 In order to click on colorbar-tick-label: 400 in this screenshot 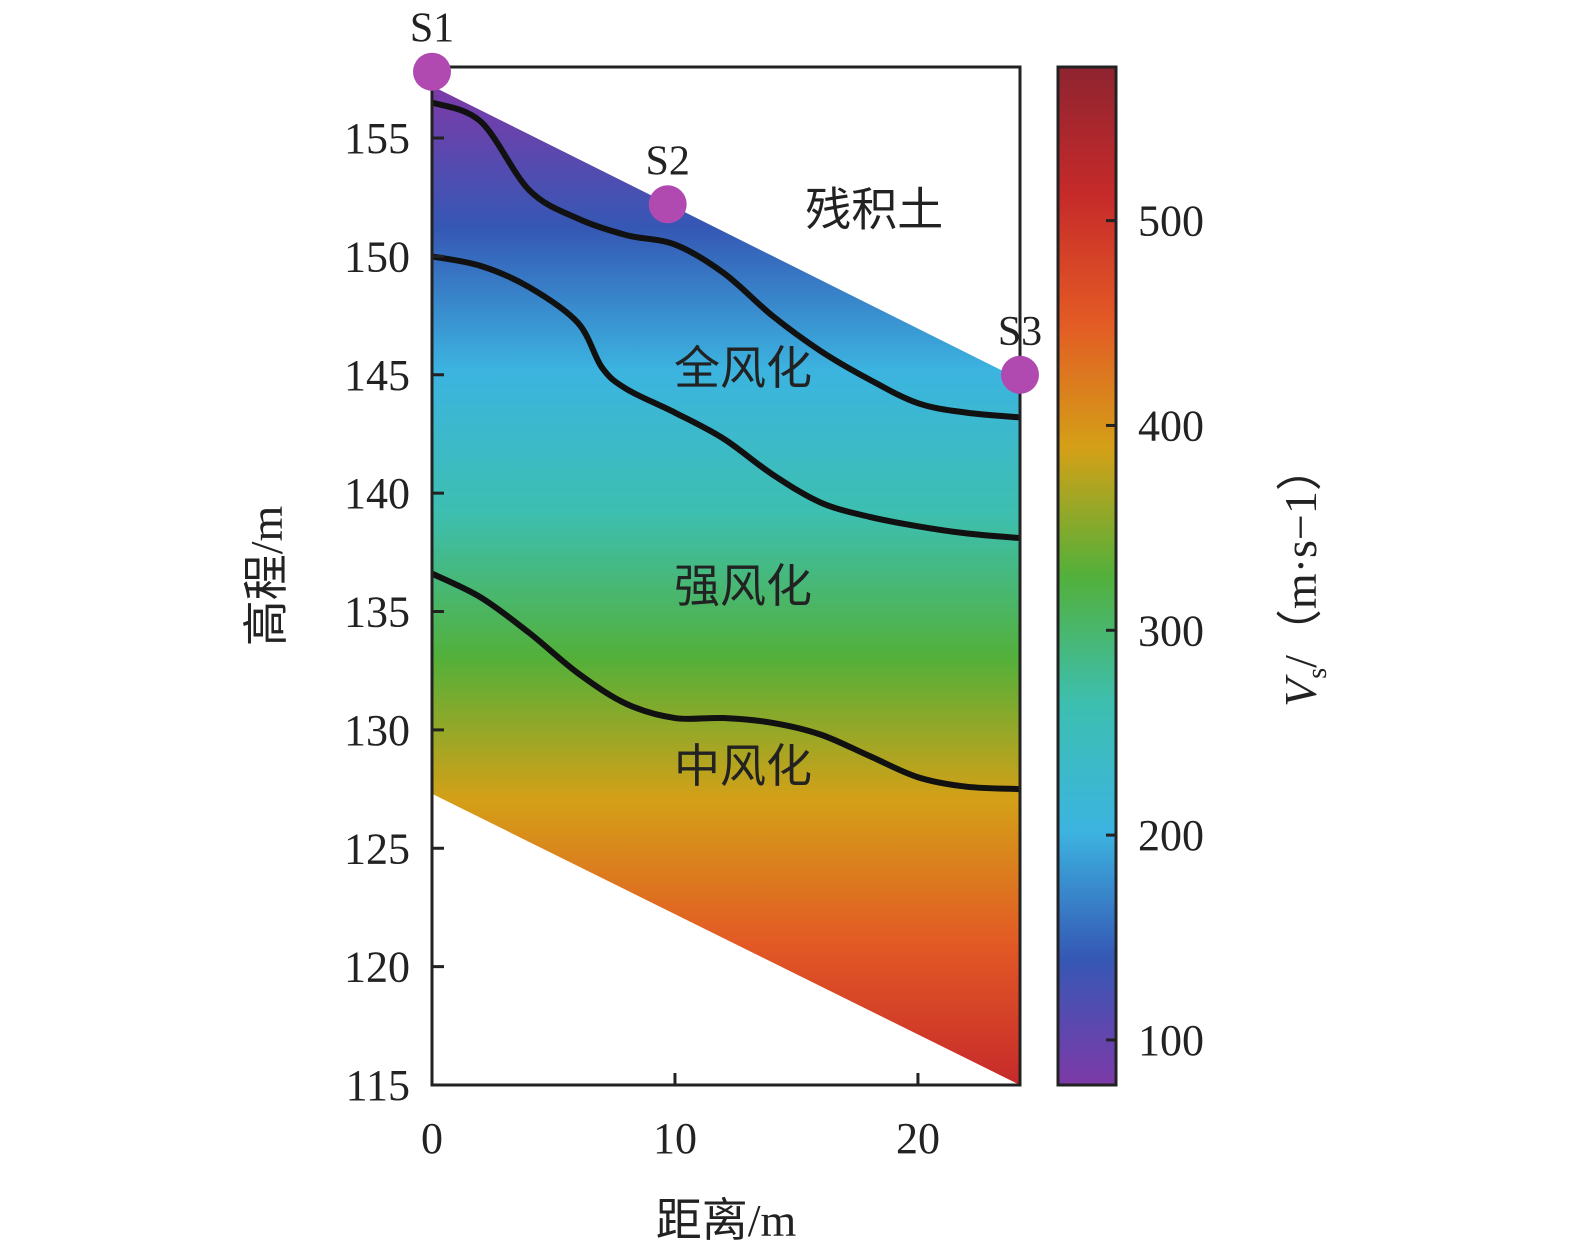, I will do `click(1171, 425)`.